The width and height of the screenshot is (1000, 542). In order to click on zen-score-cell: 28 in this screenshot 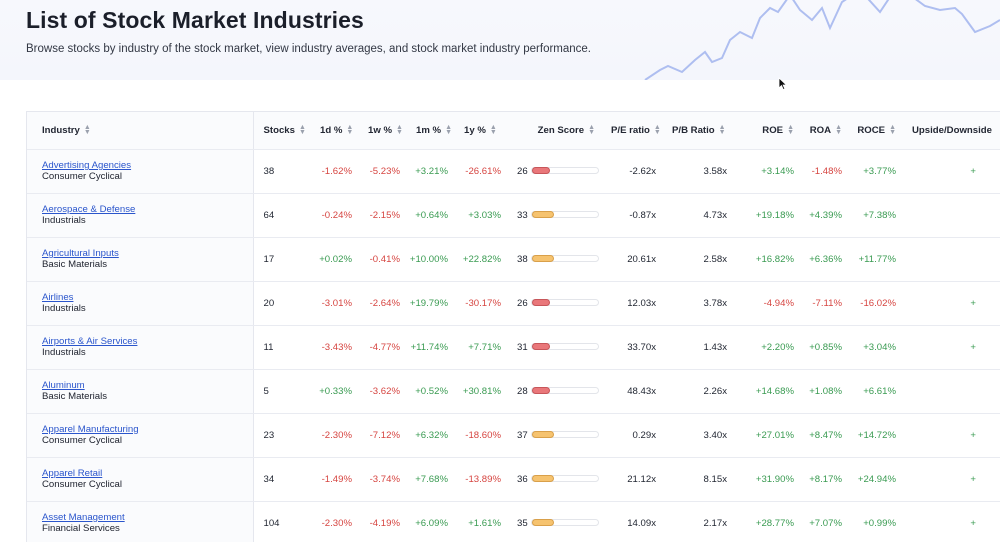, I will do `click(554, 391)`.